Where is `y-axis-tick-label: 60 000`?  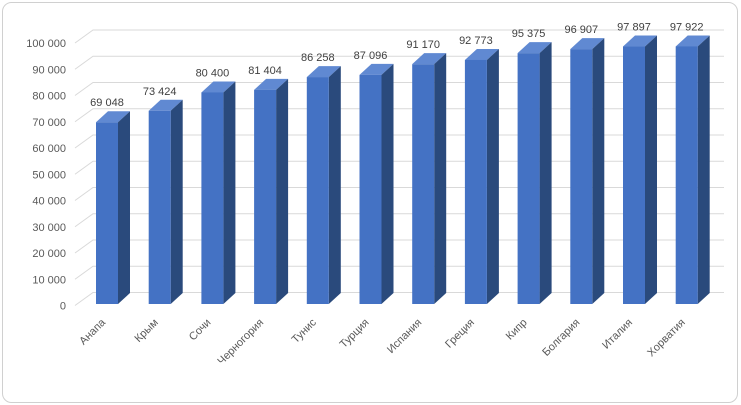 y-axis-tick-label: 60 000 is located at coordinates (49, 149).